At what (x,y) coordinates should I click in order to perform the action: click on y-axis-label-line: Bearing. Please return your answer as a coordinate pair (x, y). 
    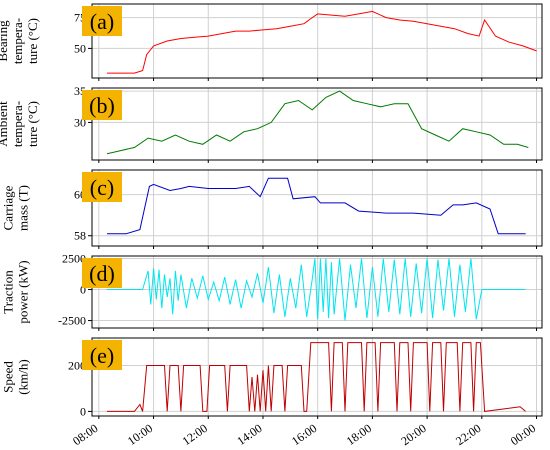
    Looking at the image, I should click on (5, 41).